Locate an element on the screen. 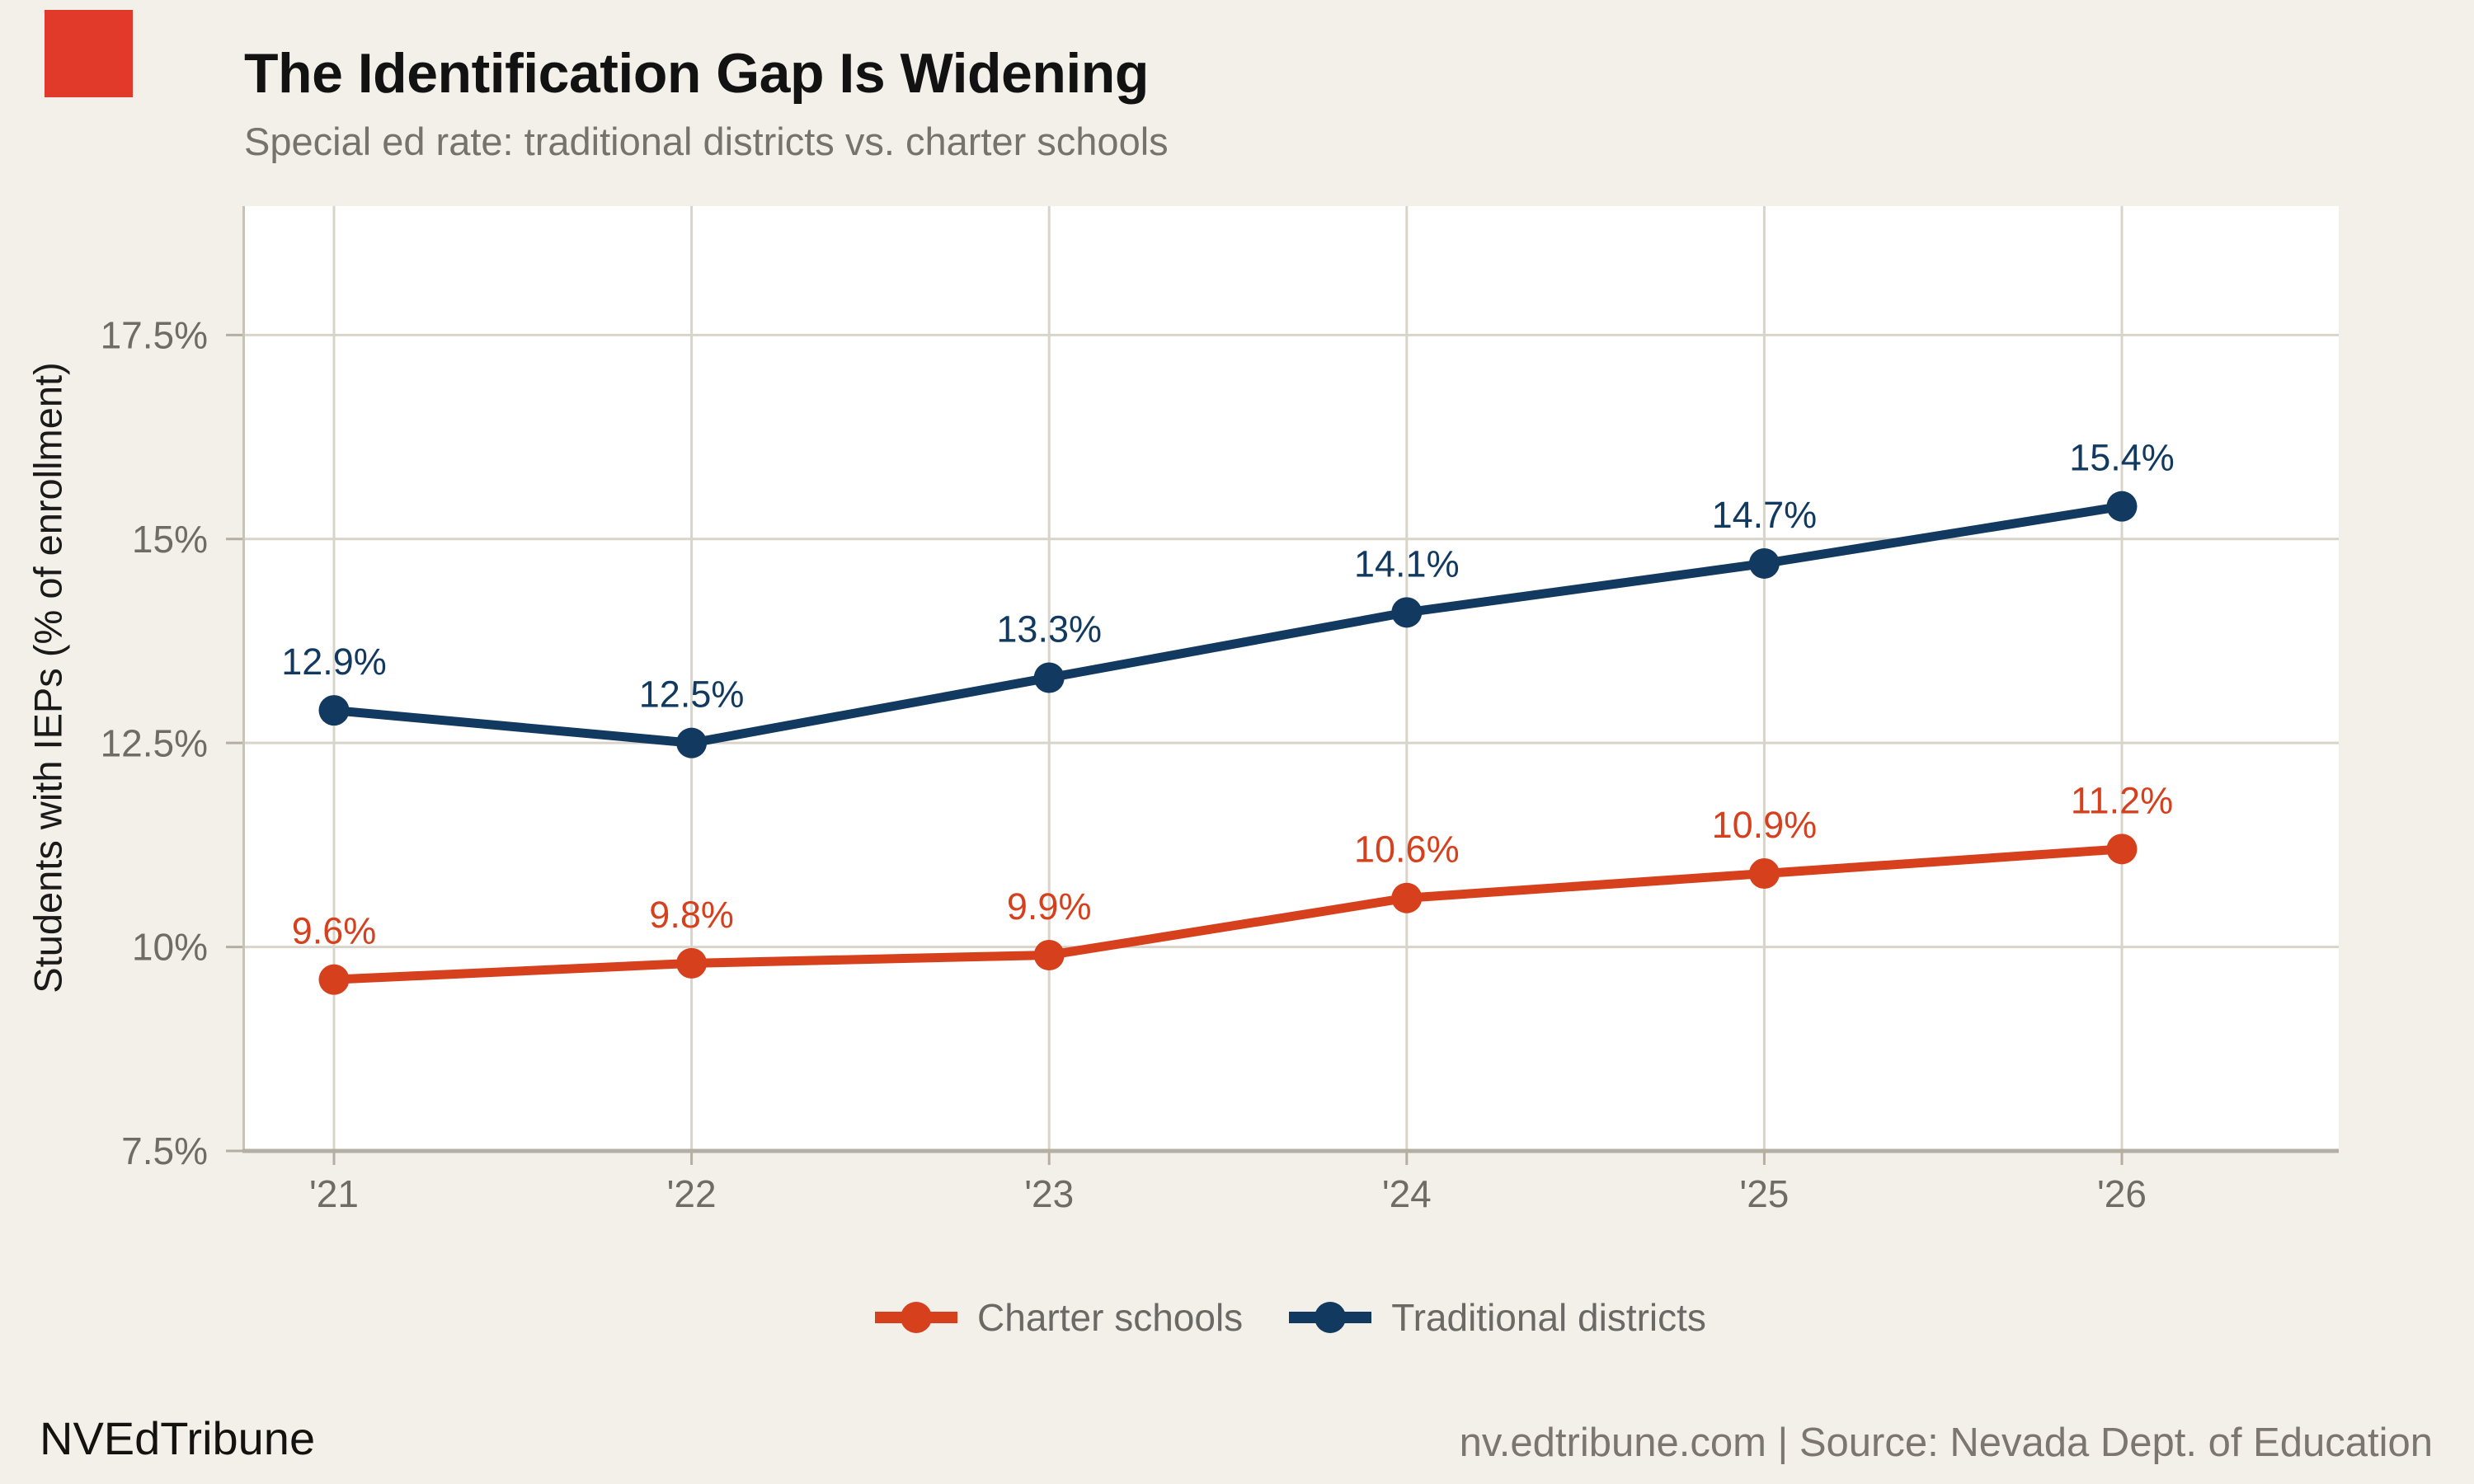 This screenshot has height=1484, width=2474. data-point-label-traditional-districts: 13.3% is located at coordinates (1049, 629).